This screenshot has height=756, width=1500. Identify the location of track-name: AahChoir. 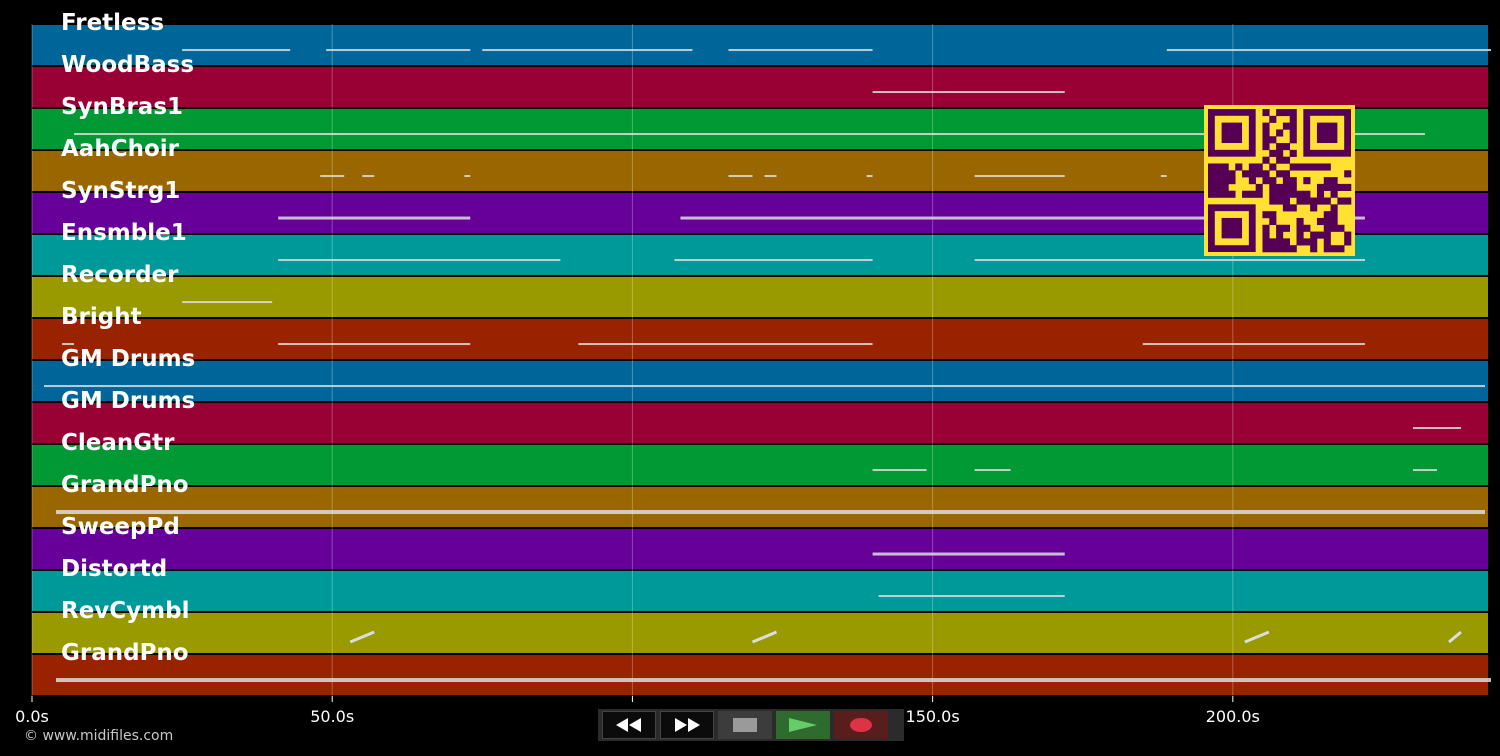
(120, 149).